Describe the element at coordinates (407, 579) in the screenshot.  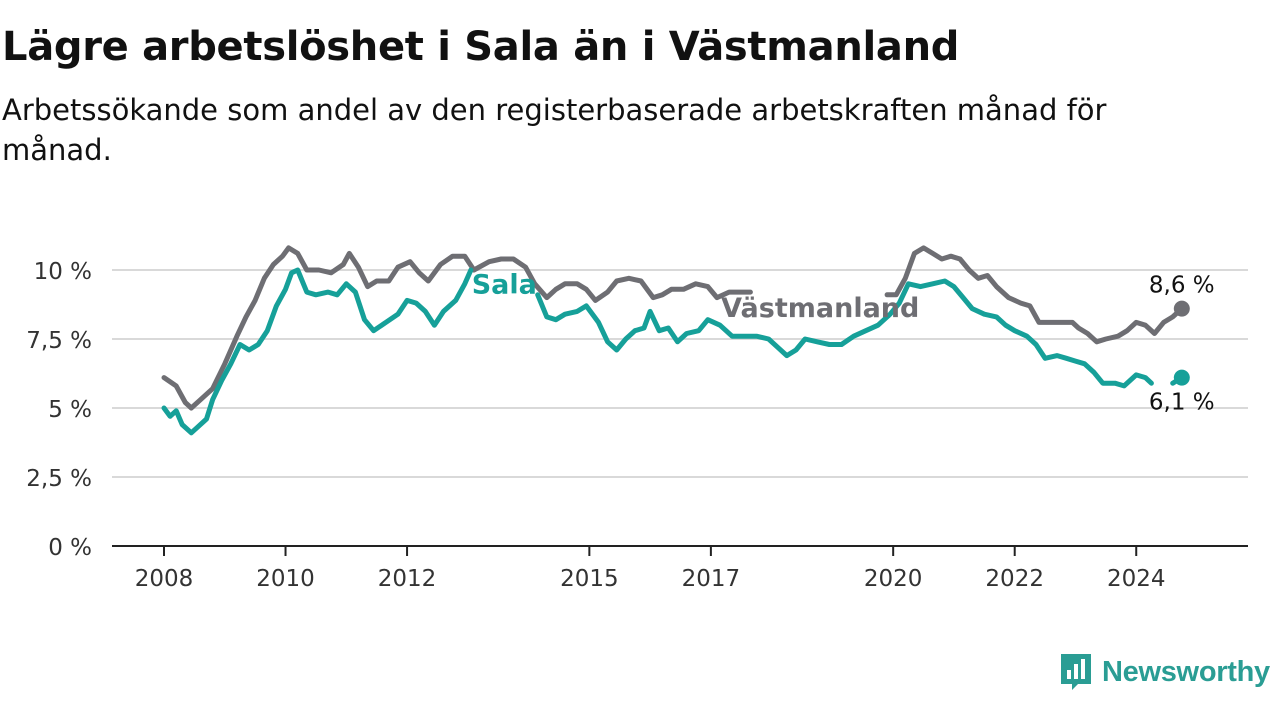
I see `x-tick-label: 2012` at that location.